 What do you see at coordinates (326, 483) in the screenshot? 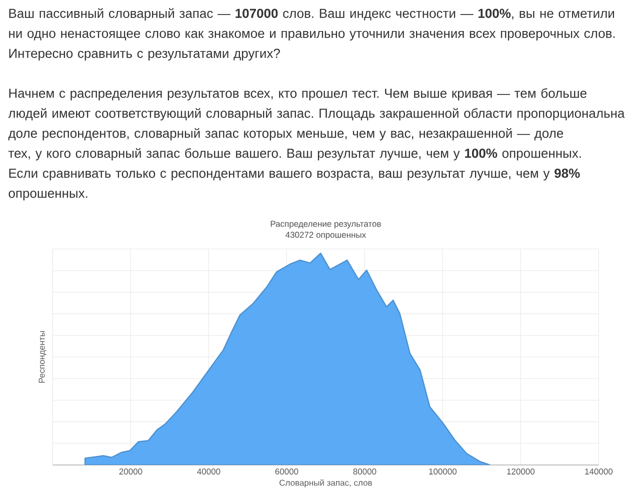
I see `x-axis-title: Словарный запас, слов` at bounding box center [326, 483].